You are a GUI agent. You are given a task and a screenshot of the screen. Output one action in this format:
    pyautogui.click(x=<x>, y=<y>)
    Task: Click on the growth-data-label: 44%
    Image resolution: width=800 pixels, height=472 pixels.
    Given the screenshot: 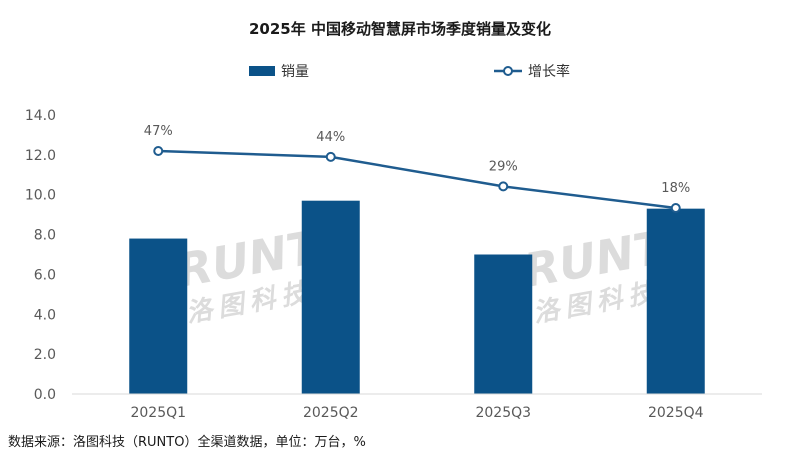 What is the action you would take?
    pyautogui.click(x=330, y=137)
    